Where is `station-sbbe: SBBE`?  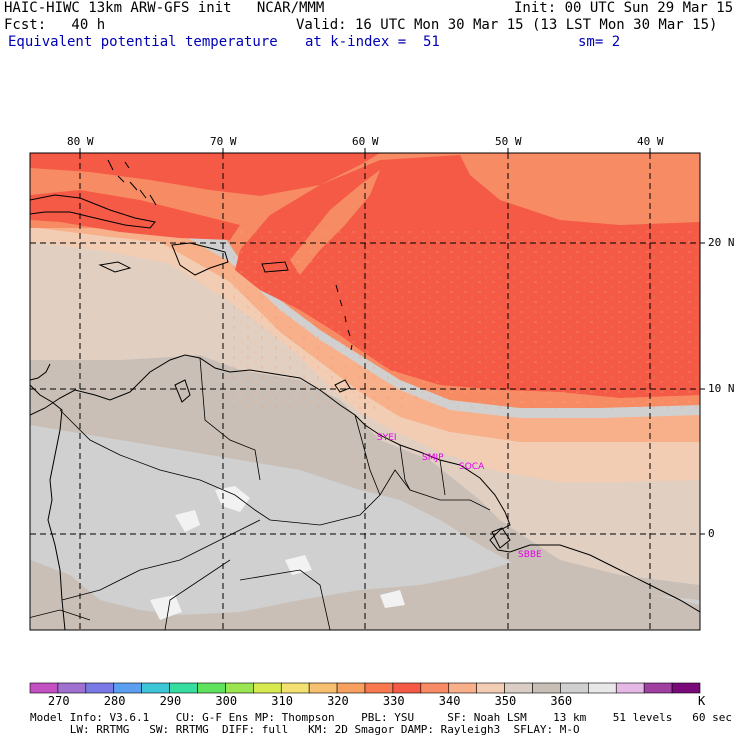
station-sbbe: SBBE is located at coordinates (530, 555).